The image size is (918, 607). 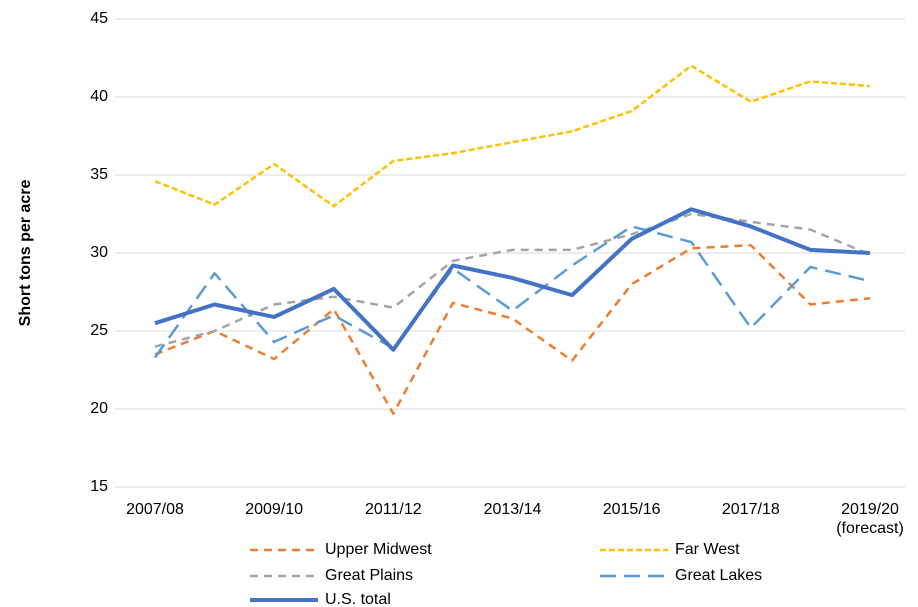 I want to click on y-tick-label: 20, so click(x=99, y=408).